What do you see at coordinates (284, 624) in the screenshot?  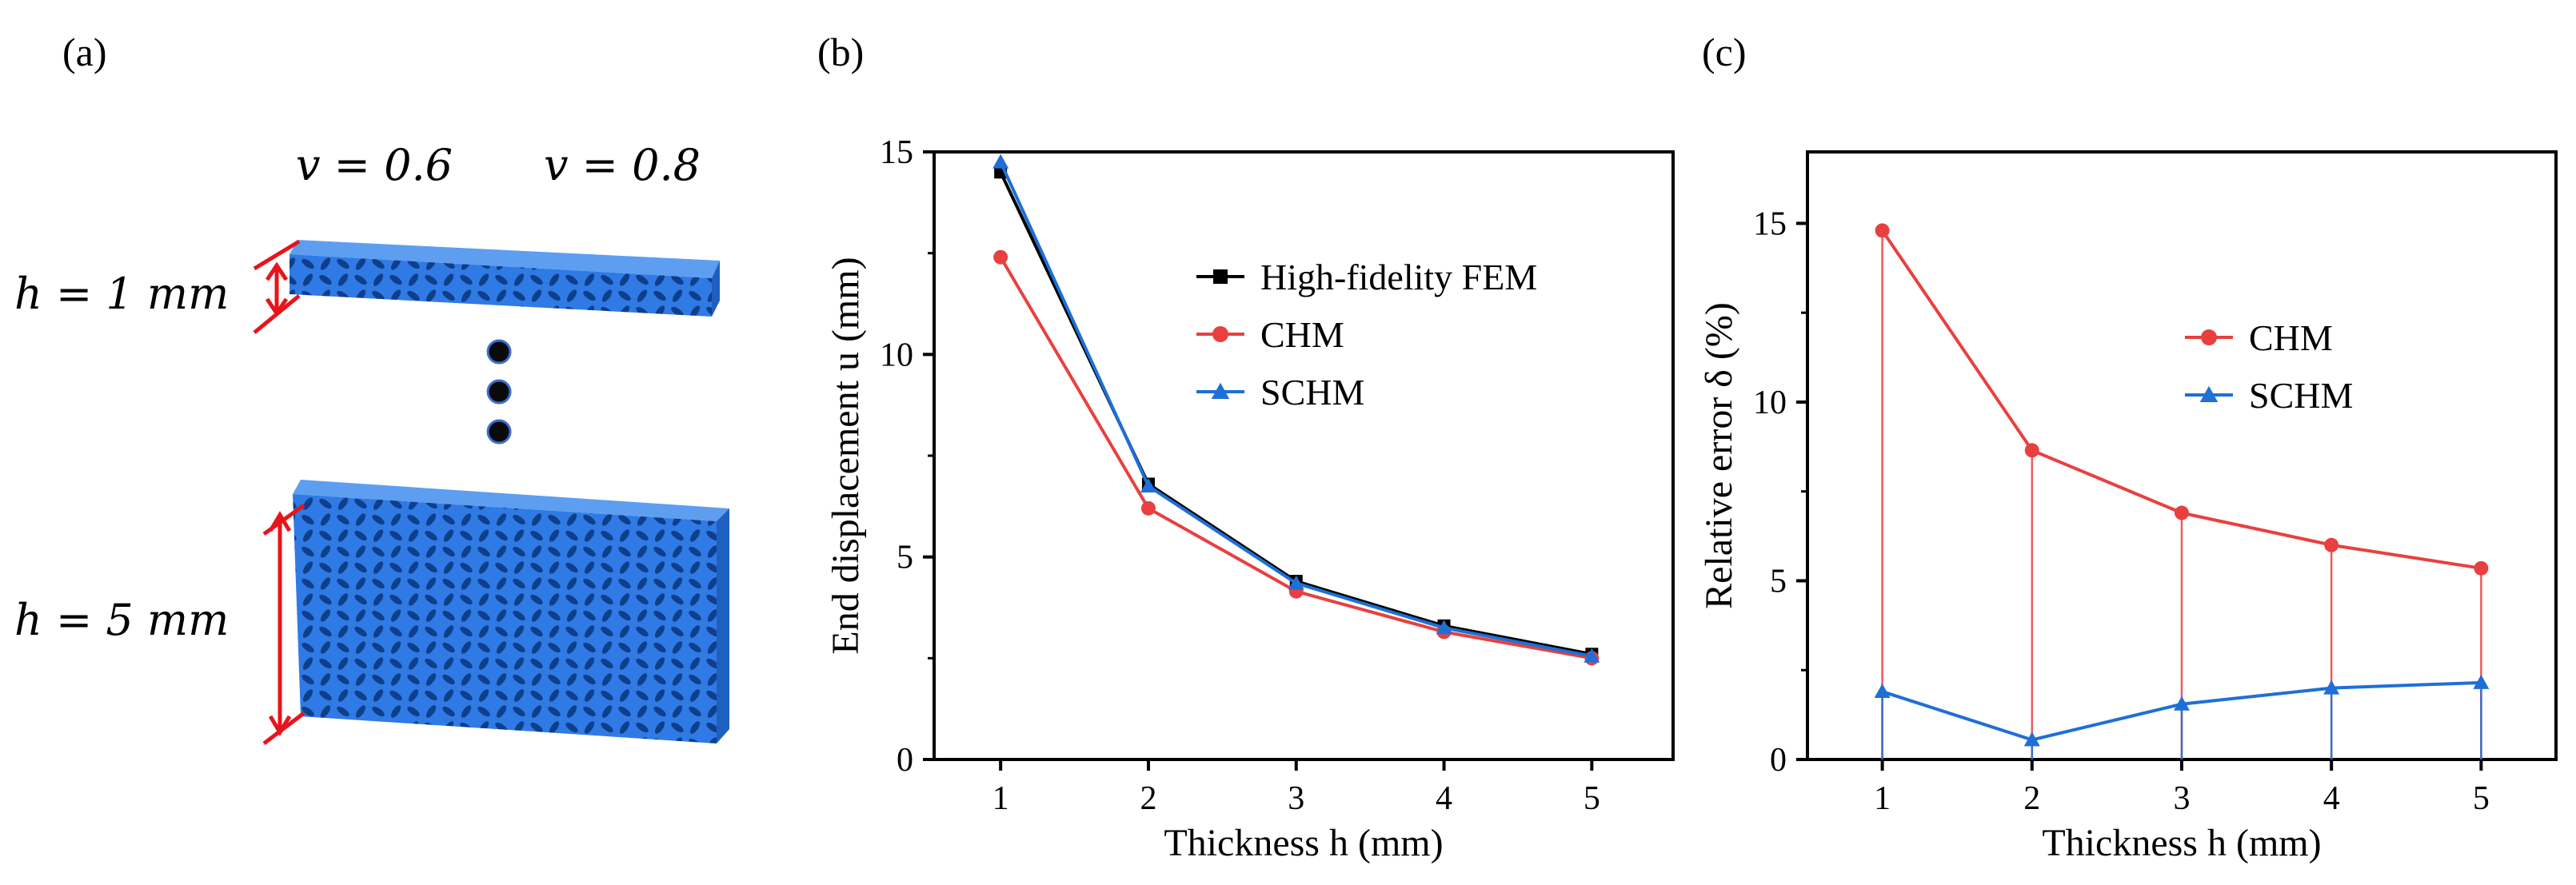 I see `dimension-arrow-h5` at bounding box center [284, 624].